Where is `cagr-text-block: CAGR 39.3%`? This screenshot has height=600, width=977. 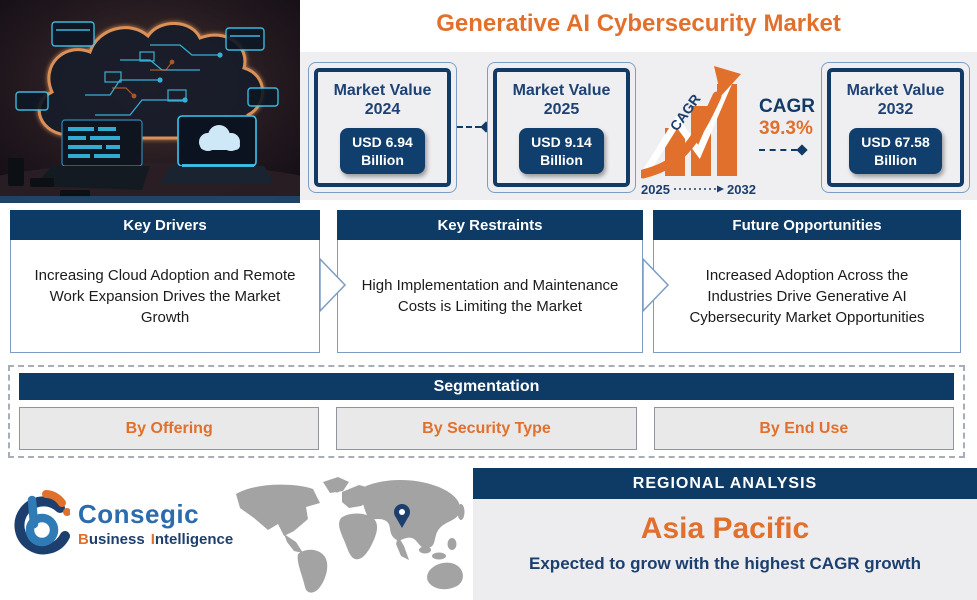
cagr-text-block: CAGR 39.3% is located at coordinates (790, 123).